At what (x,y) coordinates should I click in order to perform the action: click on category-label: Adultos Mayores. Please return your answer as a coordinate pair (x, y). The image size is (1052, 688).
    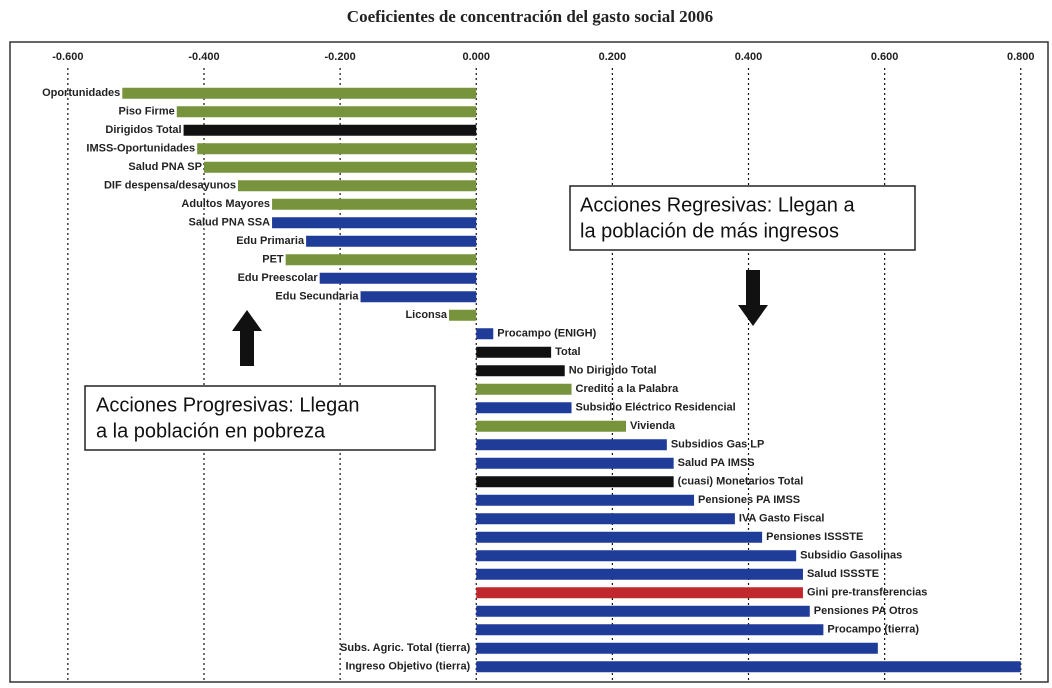
    Looking at the image, I should click on (225, 204).